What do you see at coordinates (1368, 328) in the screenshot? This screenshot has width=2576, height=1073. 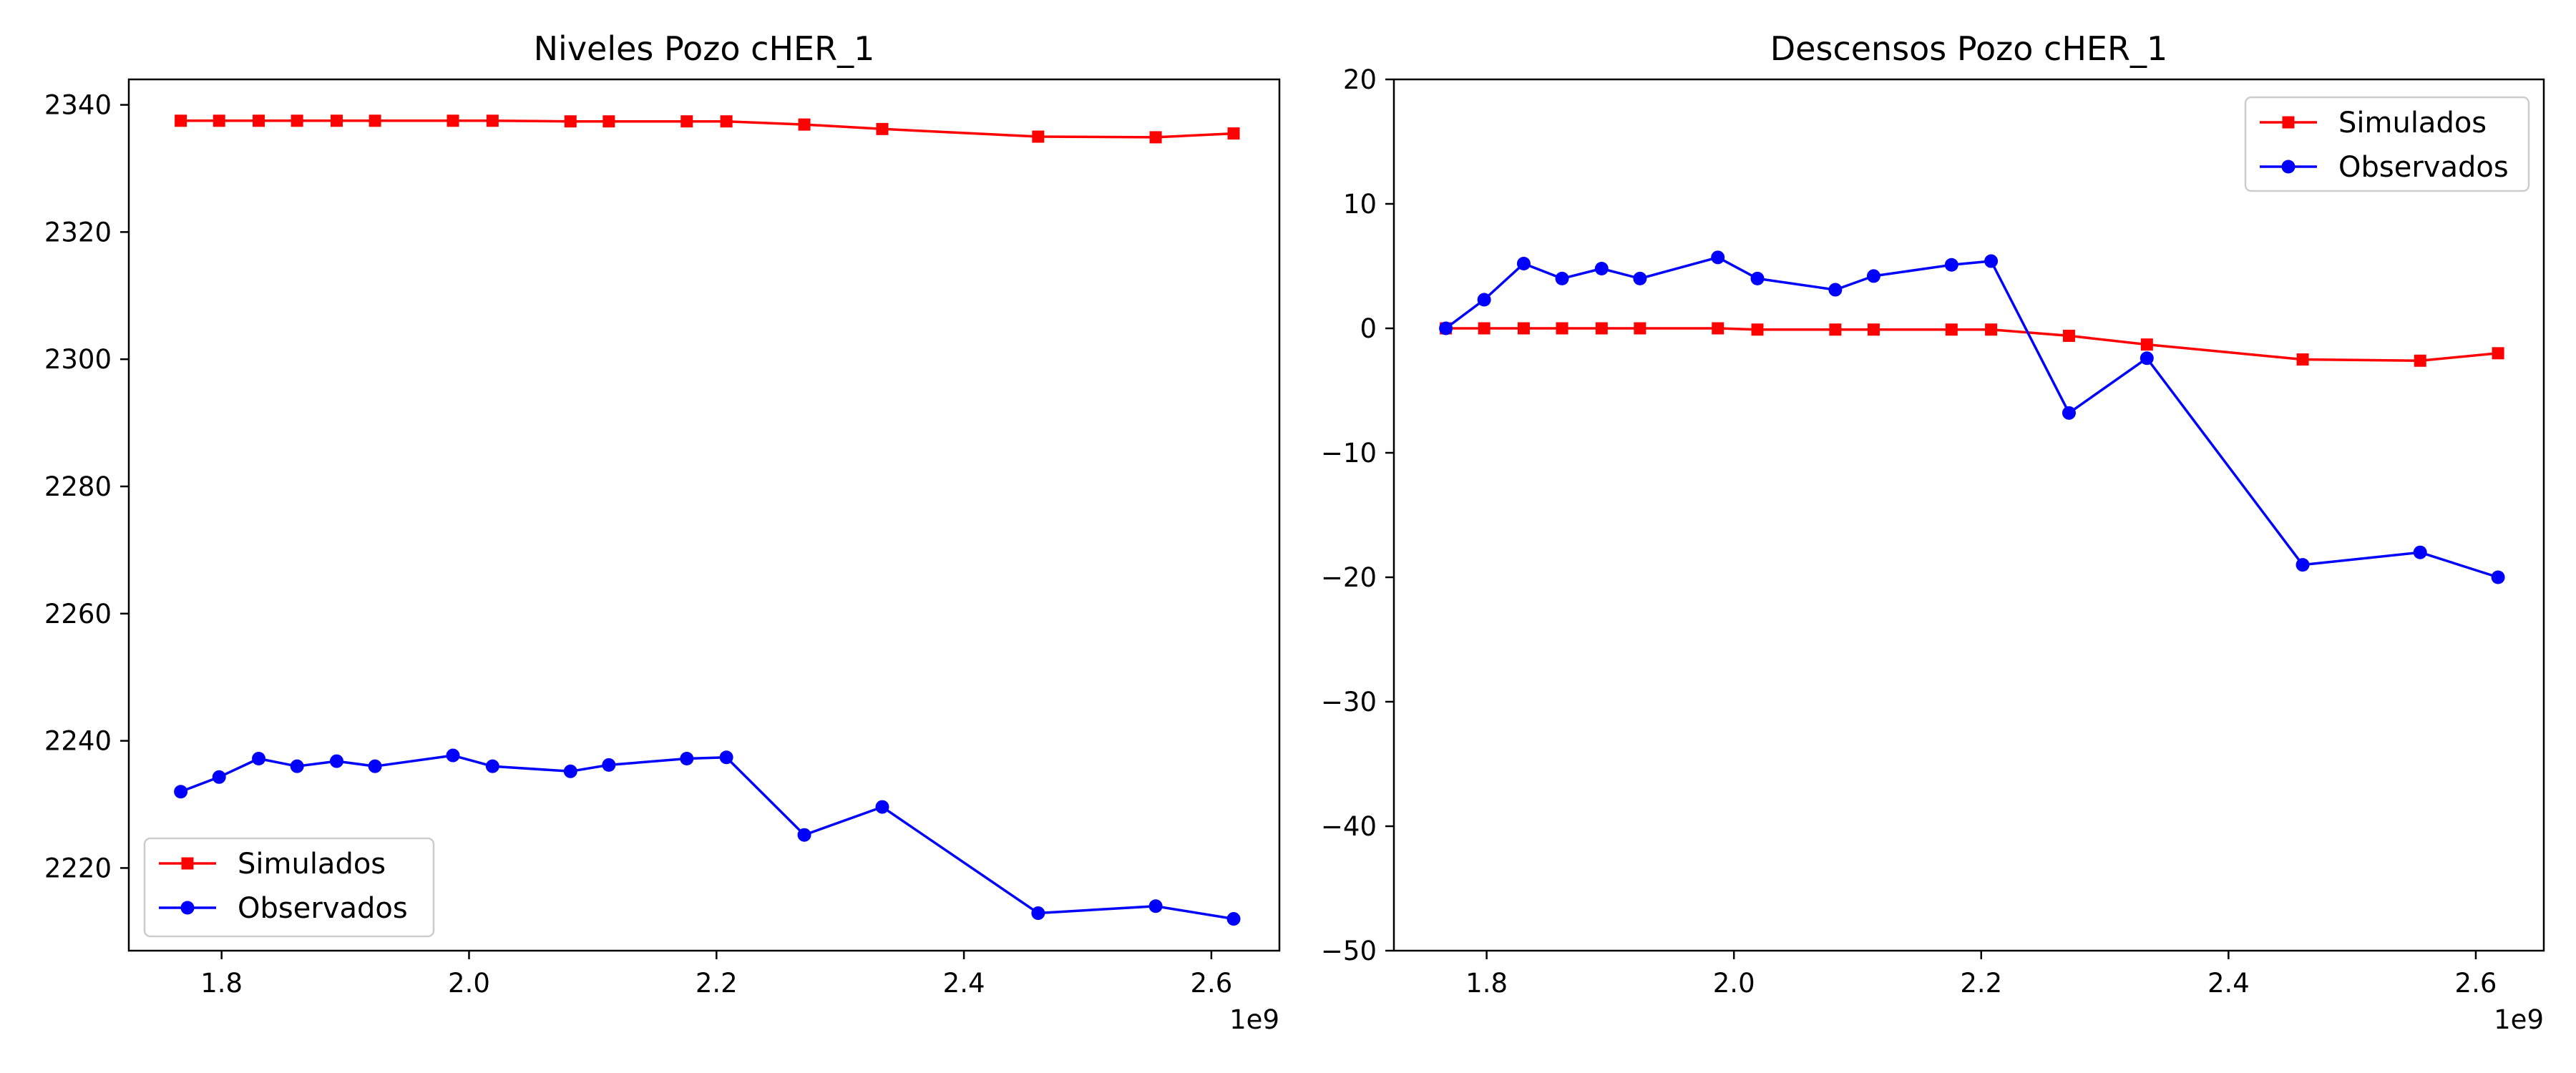 I see `y-tick-label: 0` at bounding box center [1368, 328].